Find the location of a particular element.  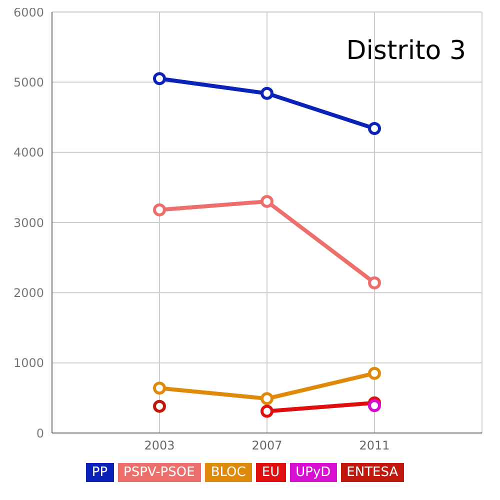

text: ENTESA is located at coordinates (372, 472).